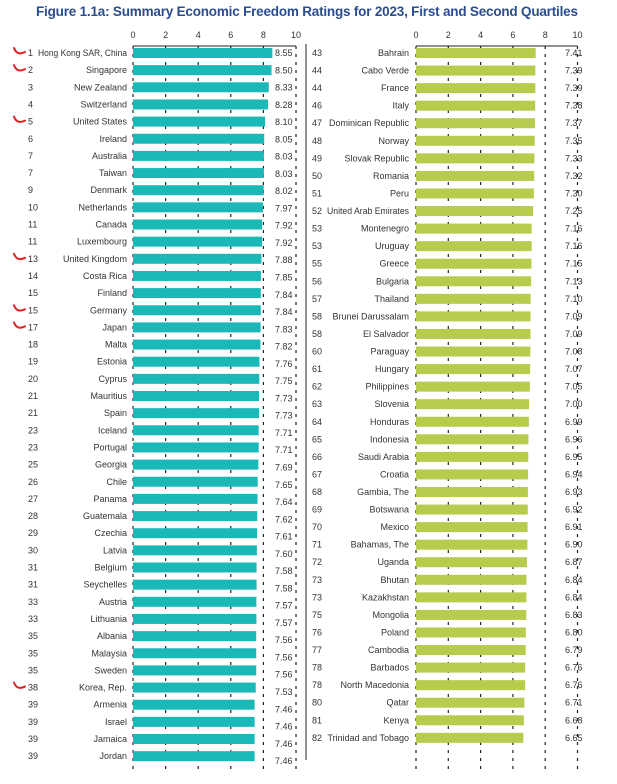 The height and width of the screenshot is (784, 617). Describe the element at coordinates (33, 585) in the screenshot. I see `q1-rank-label: 31` at that location.